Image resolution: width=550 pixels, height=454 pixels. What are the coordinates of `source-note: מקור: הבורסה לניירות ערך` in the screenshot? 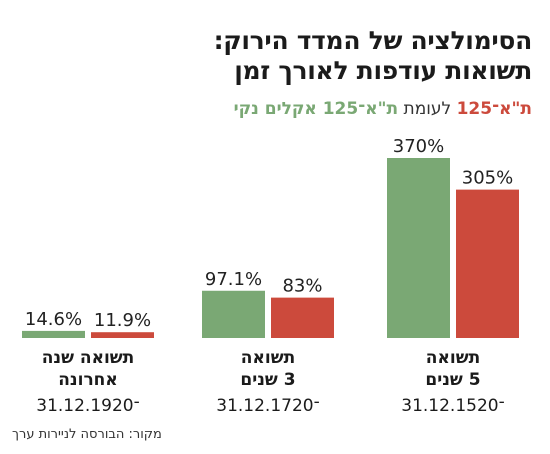 It's located at (87, 434).